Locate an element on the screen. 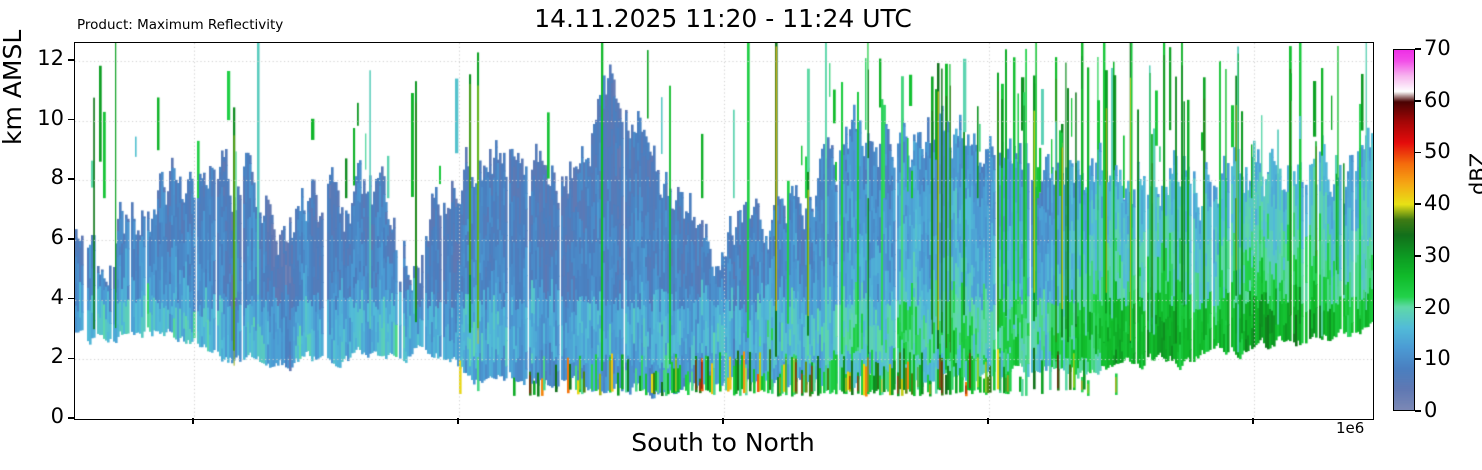 This screenshot has width=1482, height=470. colorbar-label: dBZ is located at coordinates (1474, 173).